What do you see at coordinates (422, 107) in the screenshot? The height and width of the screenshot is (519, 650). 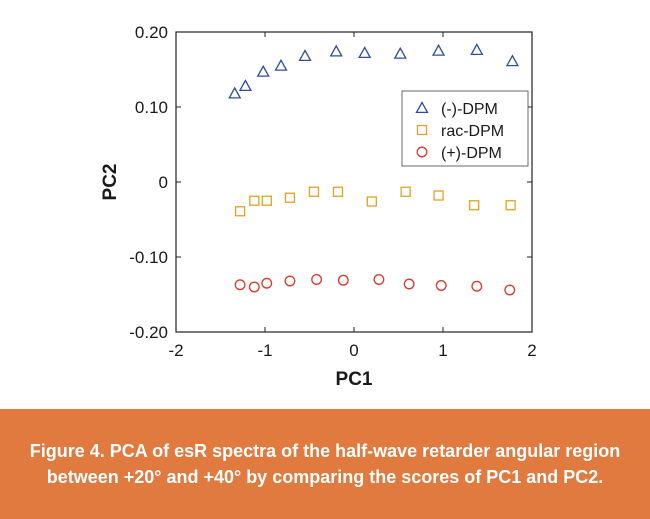 I see `legend-marker-triangle` at bounding box center [422, 107].